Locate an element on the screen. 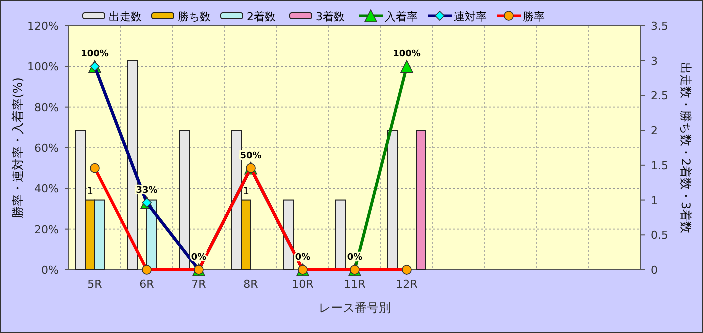 This screenshot has width=703, height=333. legend-label: 連対率 is located at coordinates (470, 17).